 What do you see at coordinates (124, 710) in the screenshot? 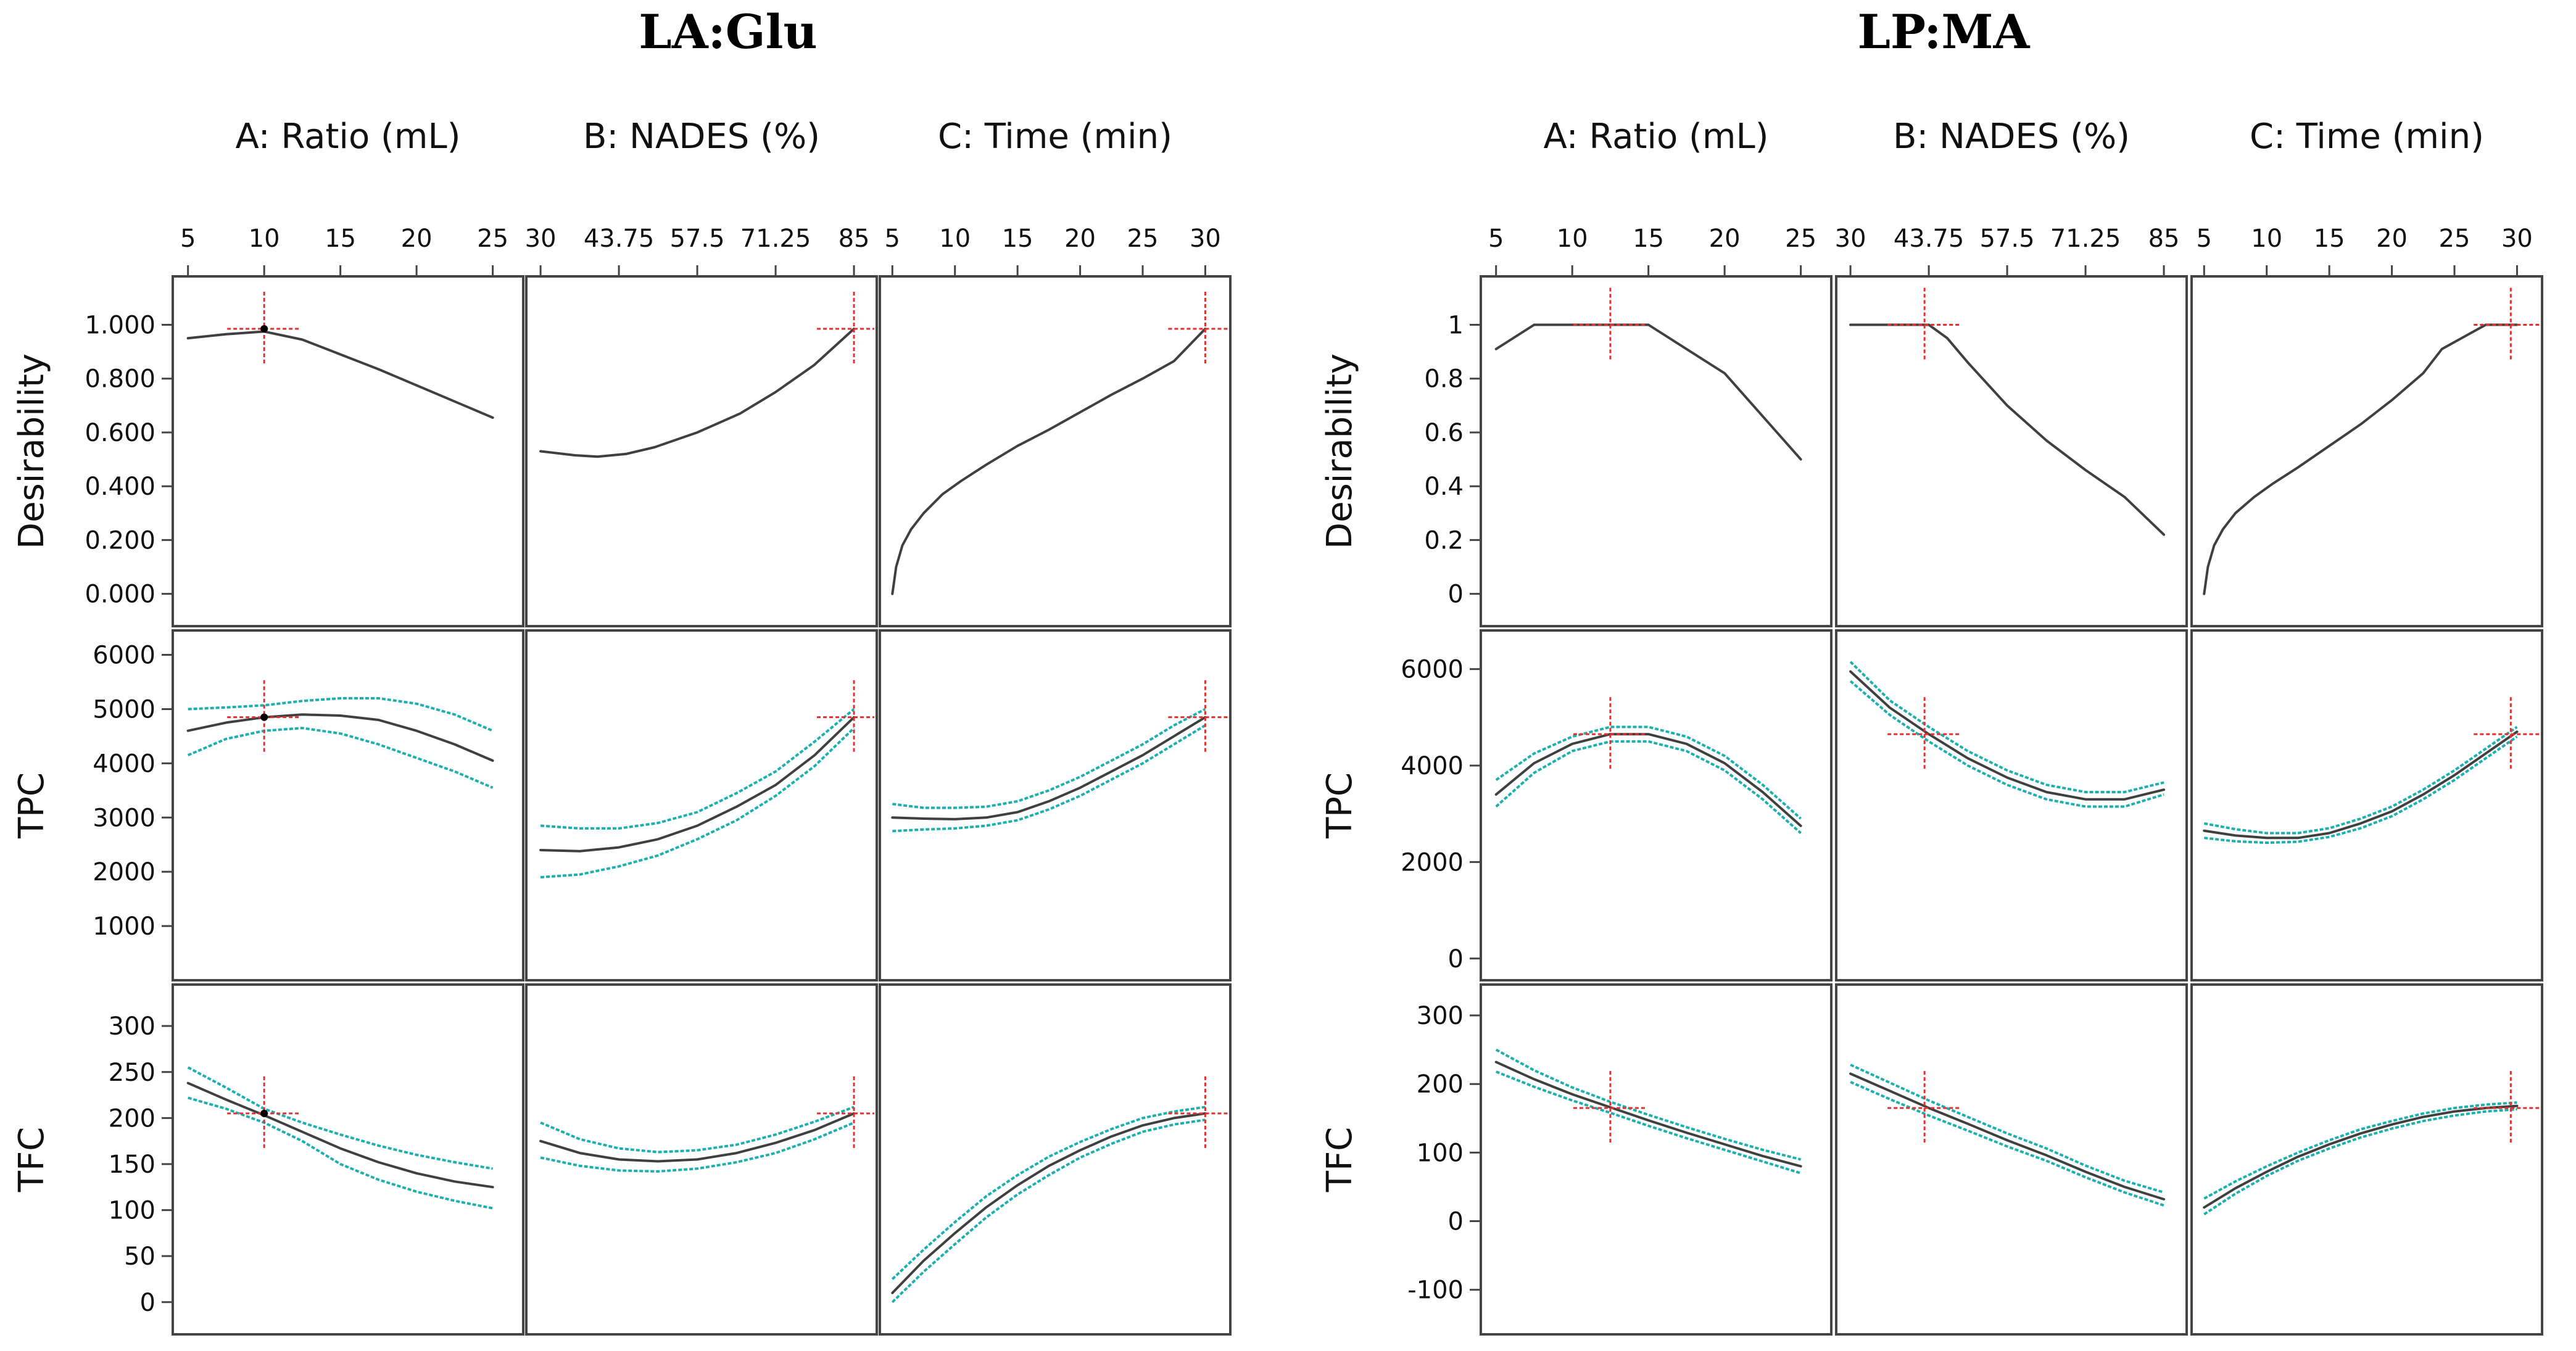
I see `y-tick-label: 5000` at bounding box center [124, 710].